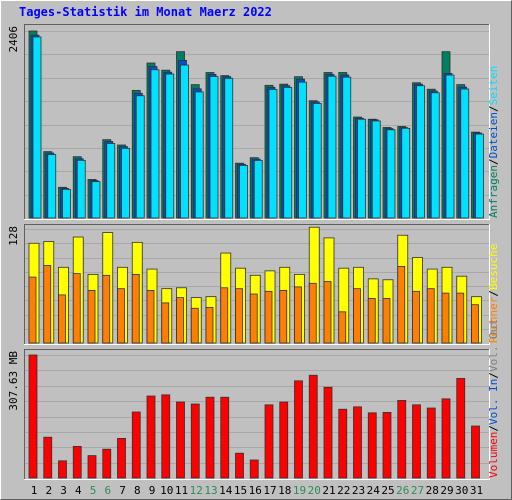 The width and height of the screenshot is (512, 500). What do you see at coordinates (48, 490) in the screenshot?
I see `x-tick-label: 2` at bounding box center [48, 490].